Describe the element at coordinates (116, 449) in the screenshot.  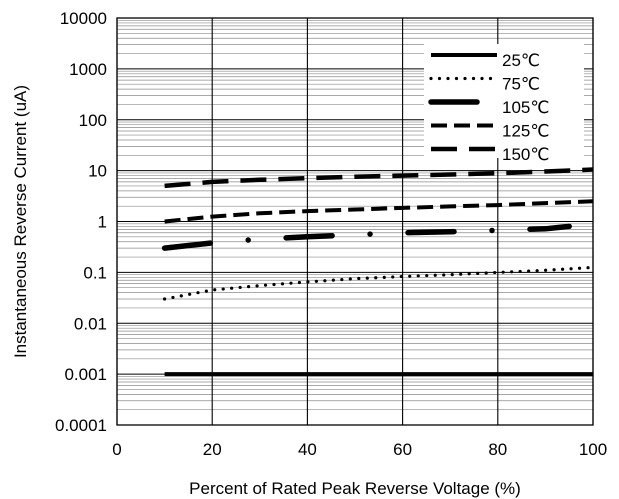
I see `x-tick-label: 0` at that location.